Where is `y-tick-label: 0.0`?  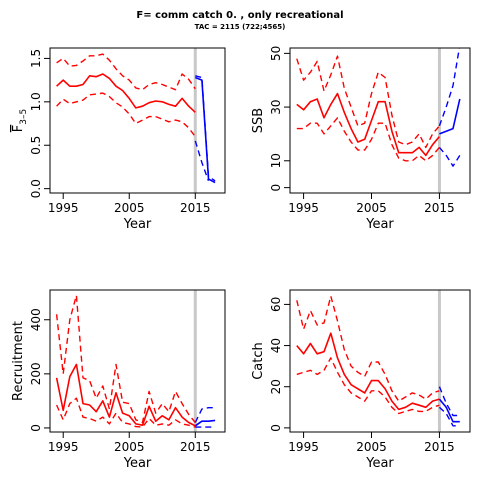 y-tick-label: 0.0 is located at coordinates (36, 188).